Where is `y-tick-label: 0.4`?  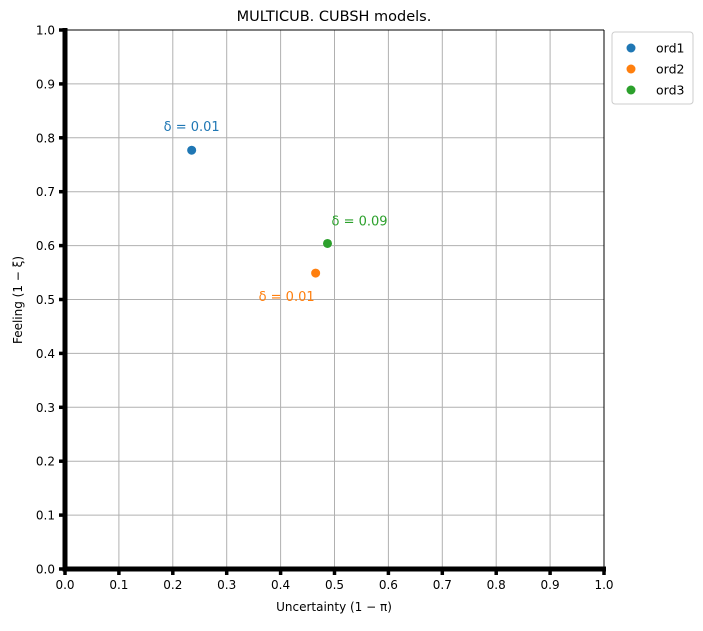 y-tick-label: 0.4 is located at coordinates (45, 354).